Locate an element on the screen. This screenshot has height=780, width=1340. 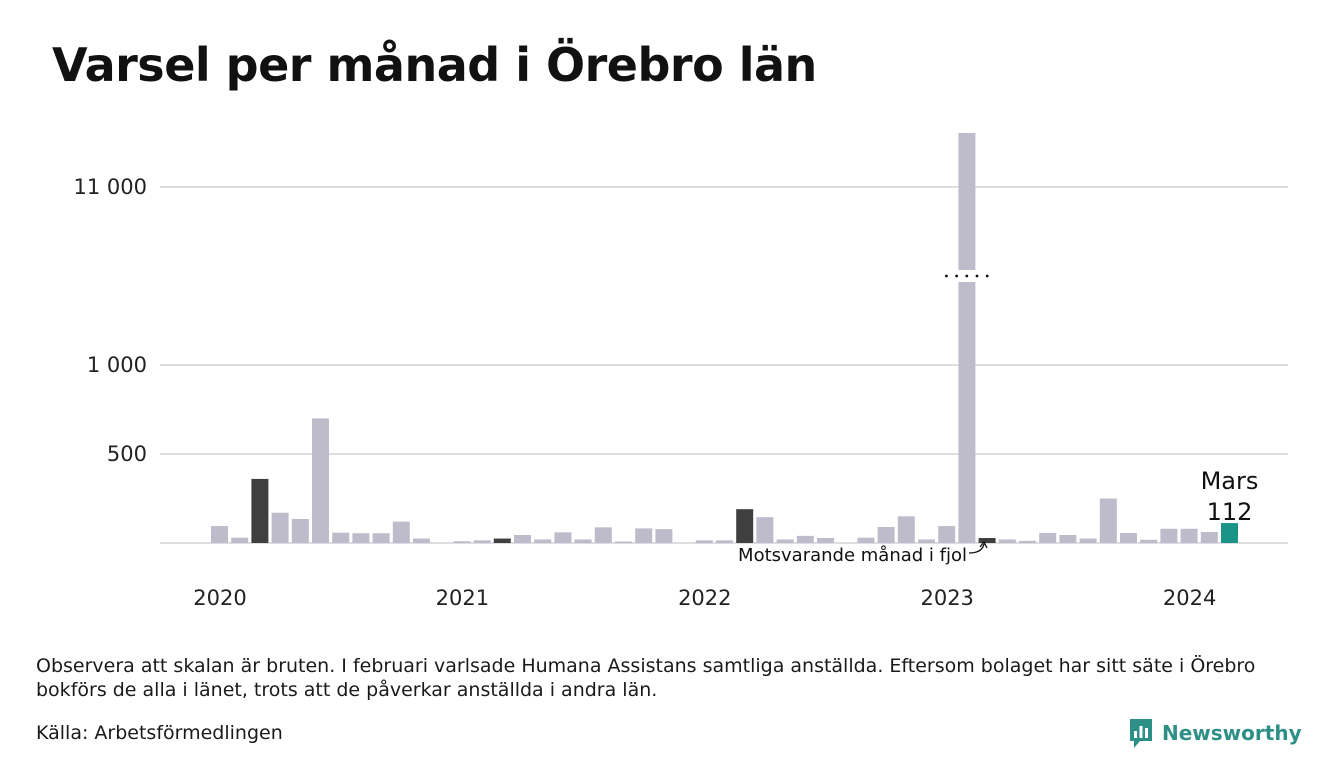
y-tick-label: 500 is located at coordinates (127, 454).